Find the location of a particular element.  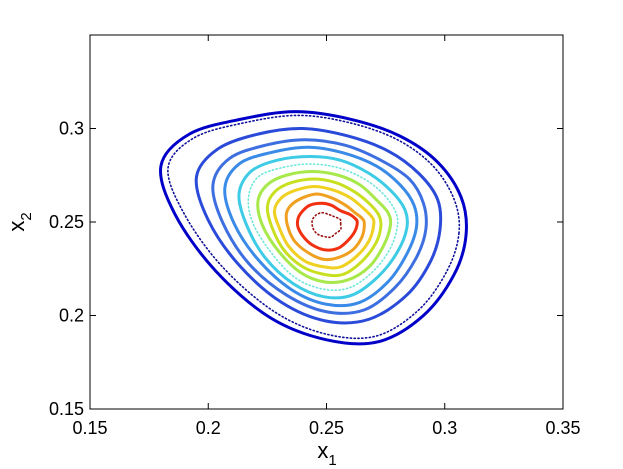

x-tick-label: 0.25 is located at coordinates (326, 428).